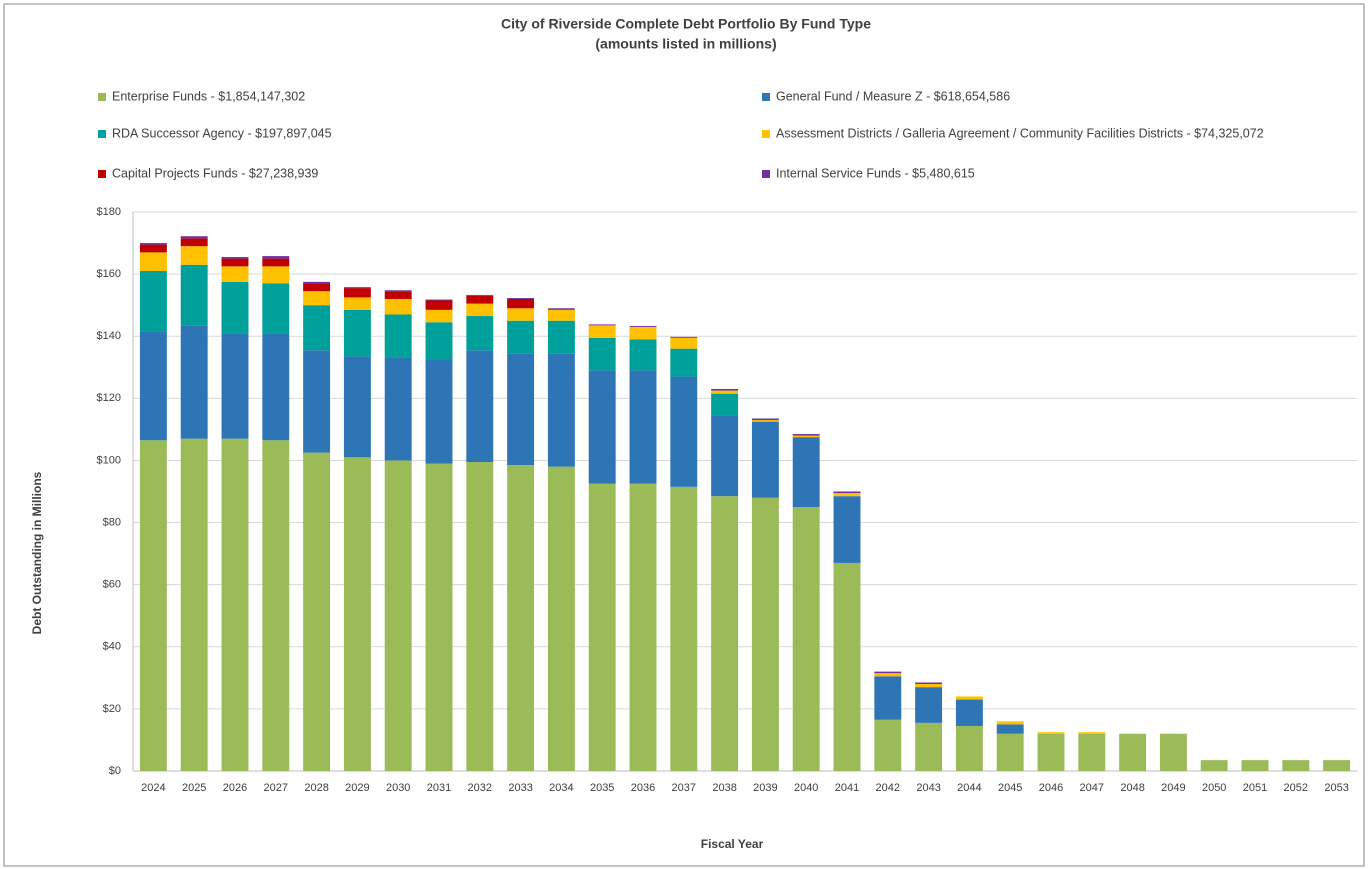 This screenshot has width=1368, height=869. What do you see at coordinates (765, 788) in the screenshot?
I see `x-tick-label: 2039` at bounding box center [765, 788].